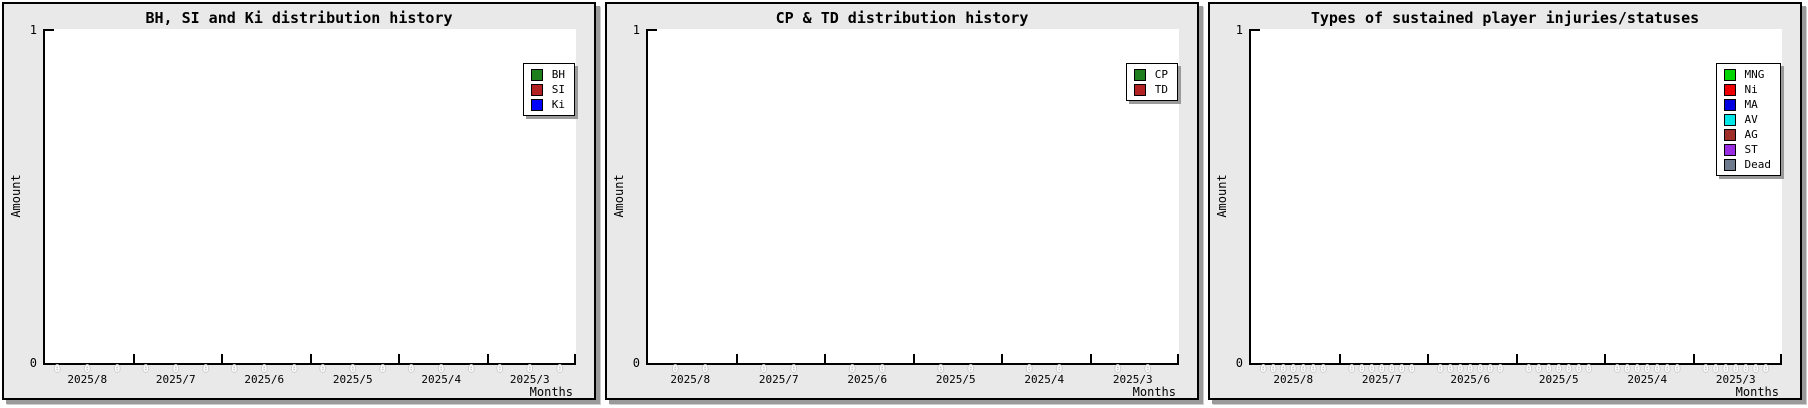 This screenshot has width=1808, height=408. Describe the element at coordinates (1161, 74) in the screenshot. I see `legend-label: CP` at that location.